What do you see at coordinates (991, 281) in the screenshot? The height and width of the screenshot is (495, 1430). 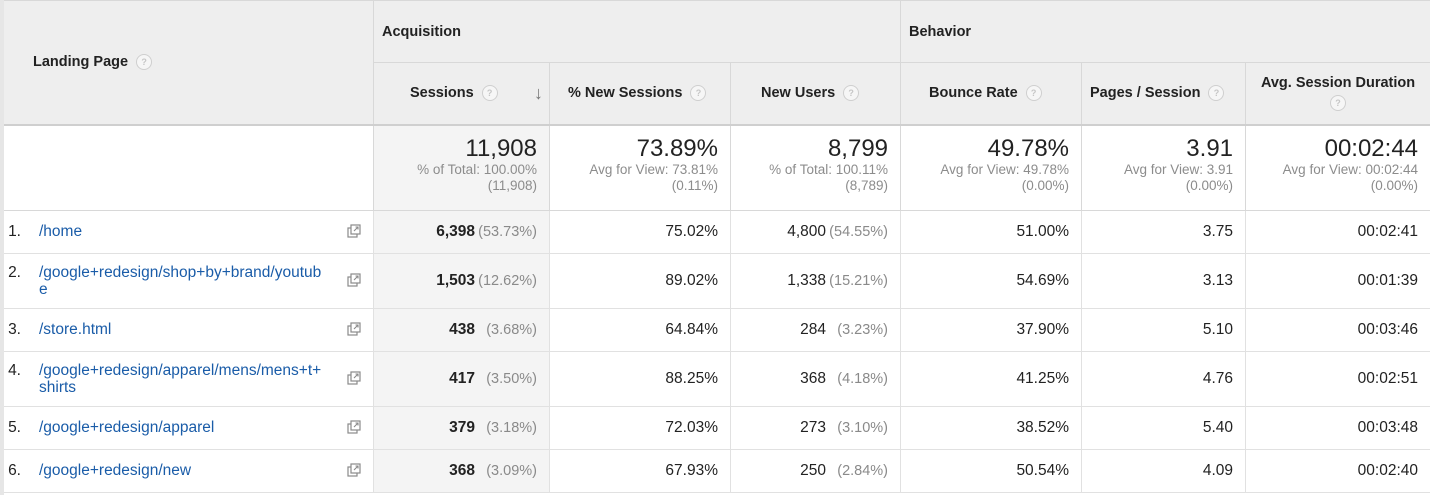 I see `bounce-rate-cell: 54.69%` at bounding box center [991, 281].